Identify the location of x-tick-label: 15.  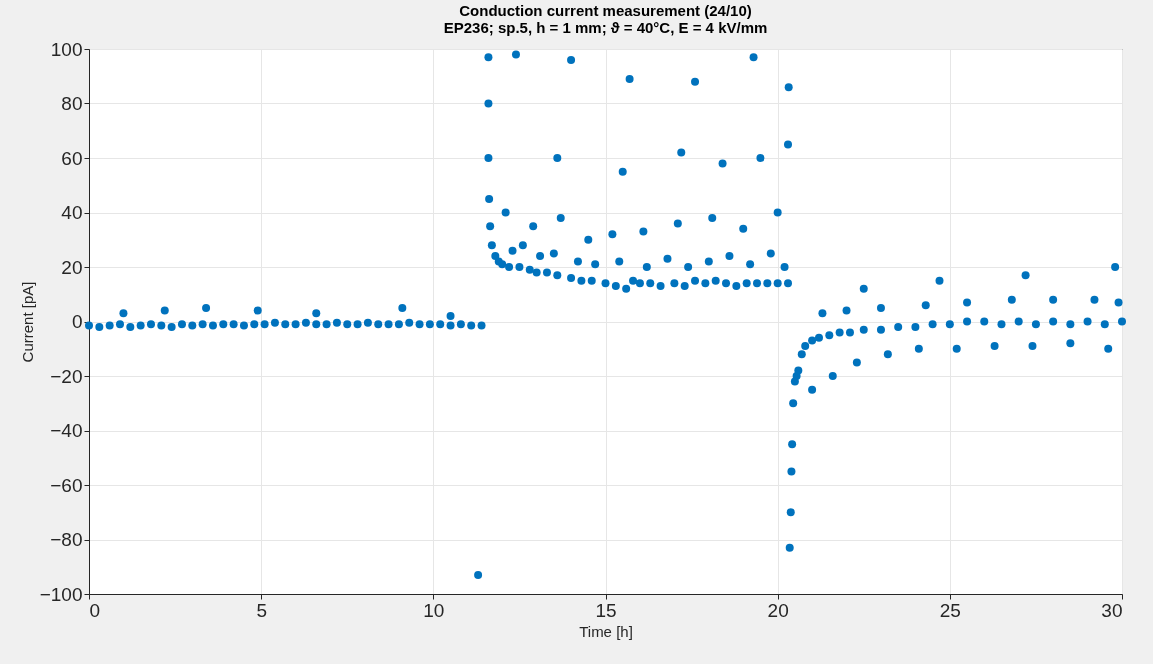
(606, 610).